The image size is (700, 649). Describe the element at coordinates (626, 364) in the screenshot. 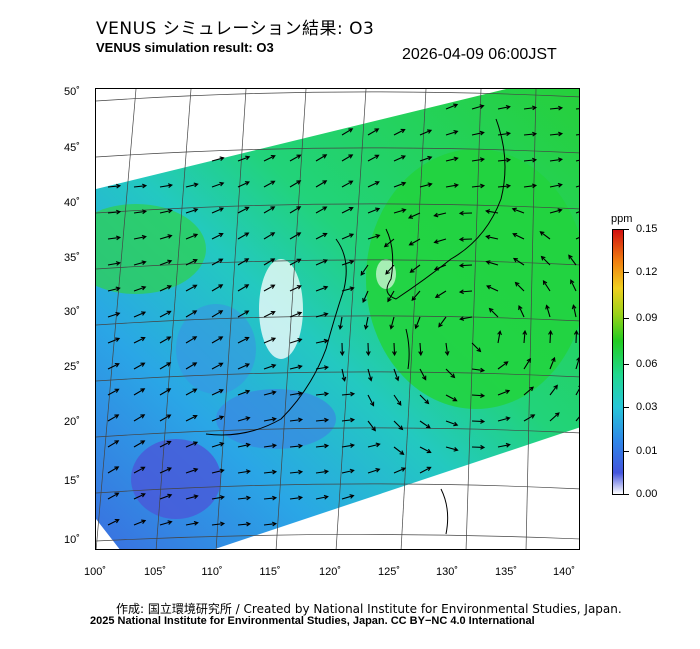

I see `colorbar-tick` at that location.